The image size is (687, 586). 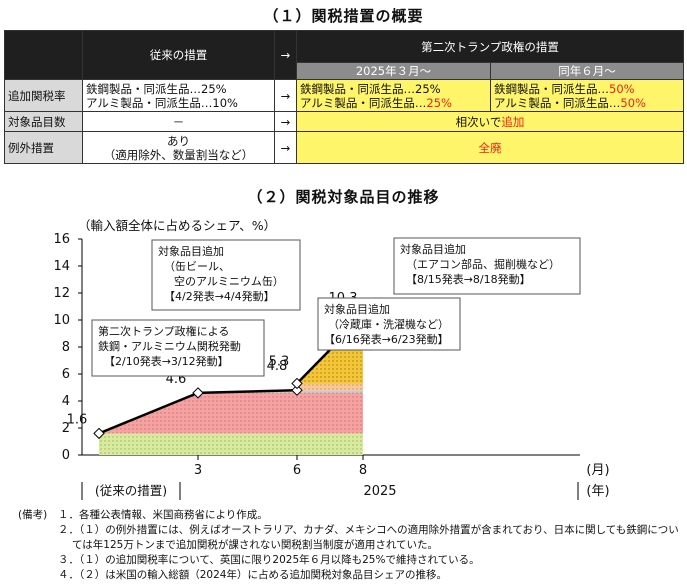 What do you see at coordinates (587, 95) in the screenshot?
I see `cell-june-rates: 鉄鋼製品・同派生品…50% アルミ製品・同派生品…50%` at bounding box center [587, 95].